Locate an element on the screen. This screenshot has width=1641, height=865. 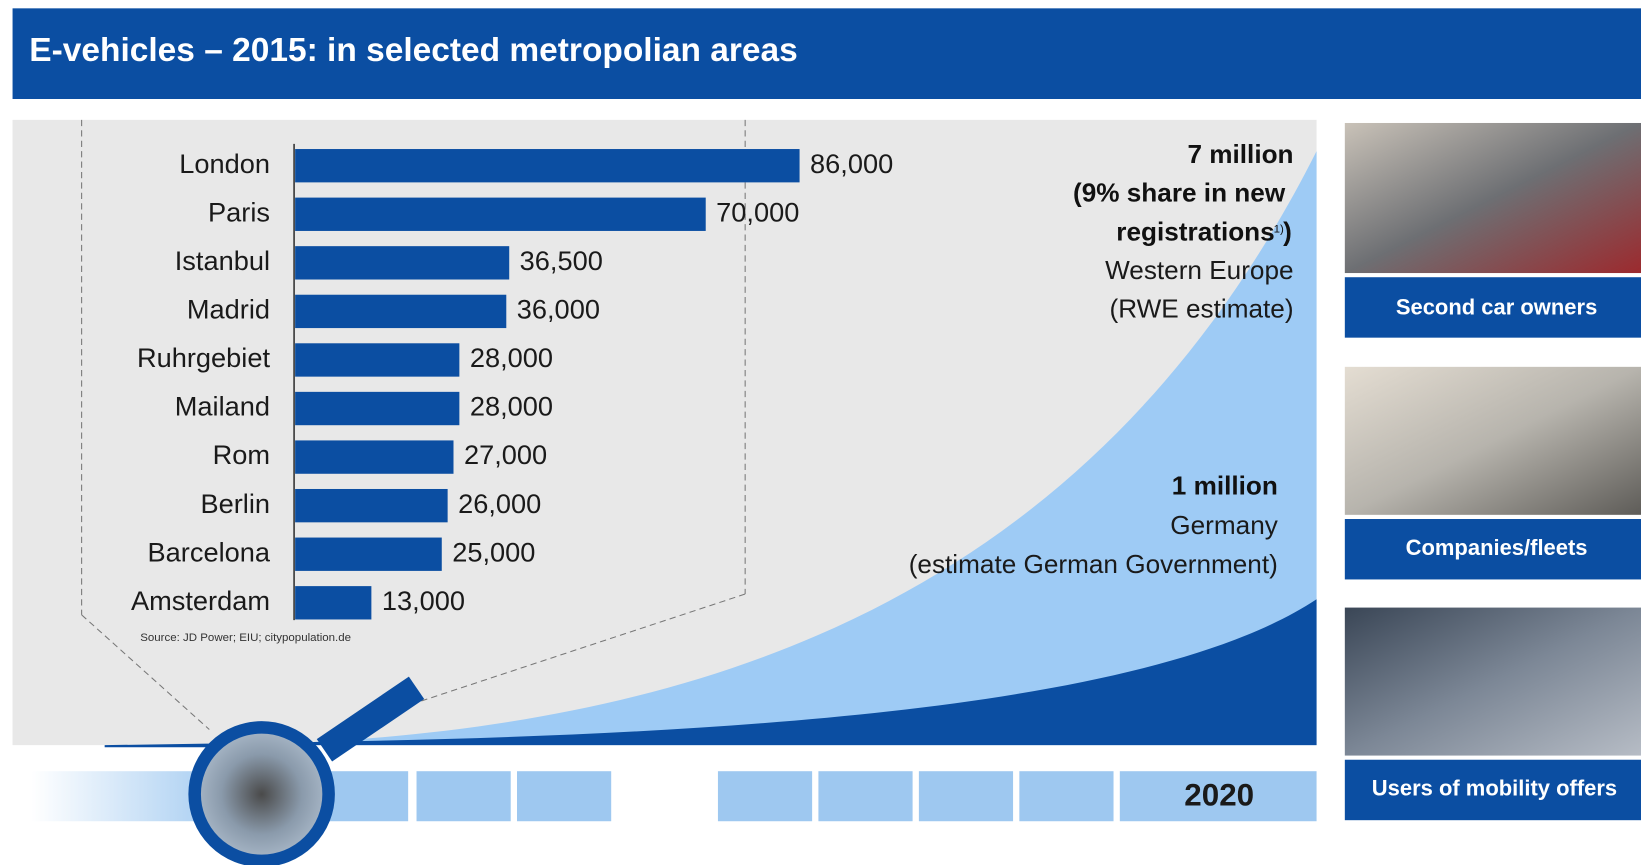
category-label: Mailand is located at coordinates (222, 406).